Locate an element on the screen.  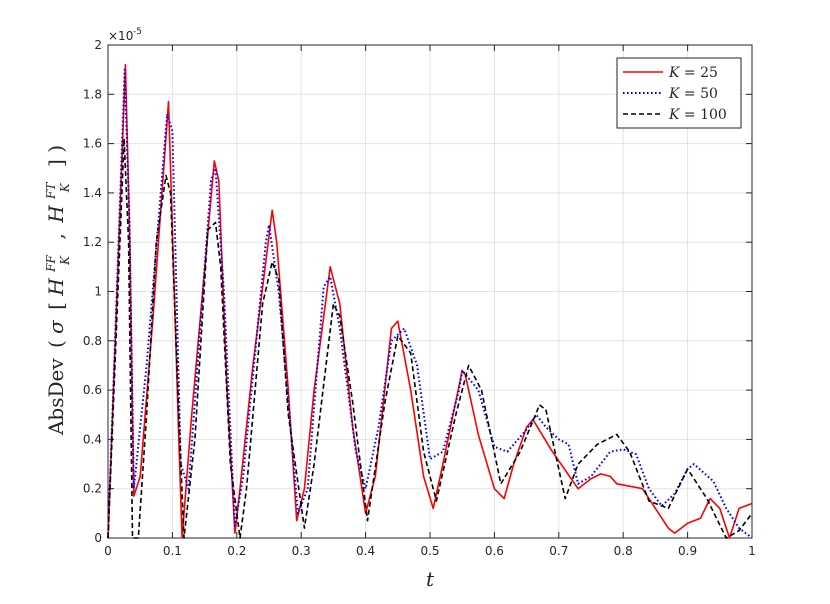
x-tick-label: 1 is located at coordinates (752, 551).